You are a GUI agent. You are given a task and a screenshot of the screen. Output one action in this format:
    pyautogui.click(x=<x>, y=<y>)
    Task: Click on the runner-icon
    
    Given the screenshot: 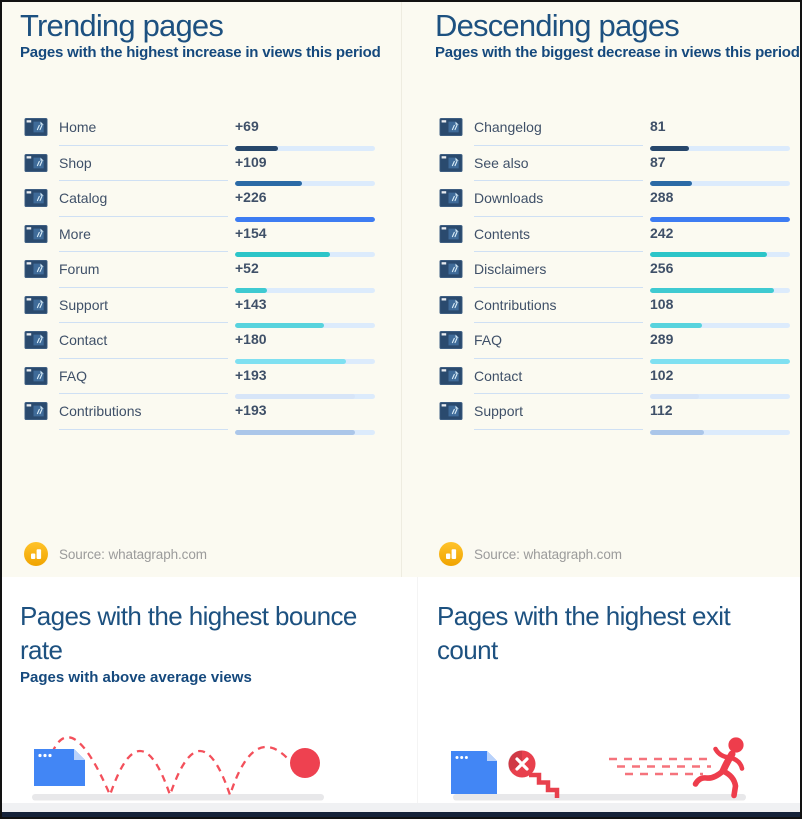 What is the action you would take?
    pyautogui.click(x=718, y=768)
    